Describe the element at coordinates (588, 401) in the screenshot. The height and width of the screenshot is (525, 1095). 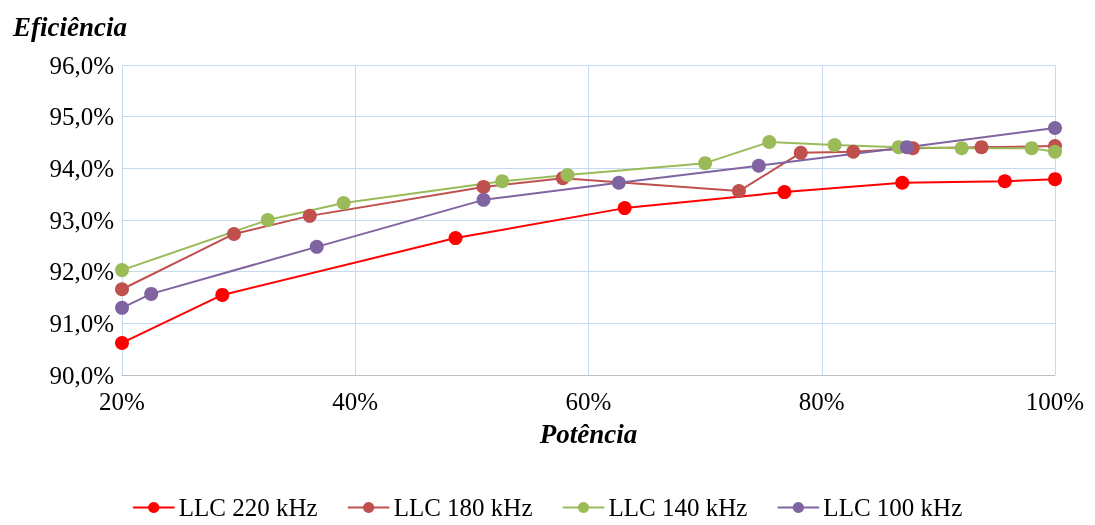
I see `x-tick-label: 60%` at that location.